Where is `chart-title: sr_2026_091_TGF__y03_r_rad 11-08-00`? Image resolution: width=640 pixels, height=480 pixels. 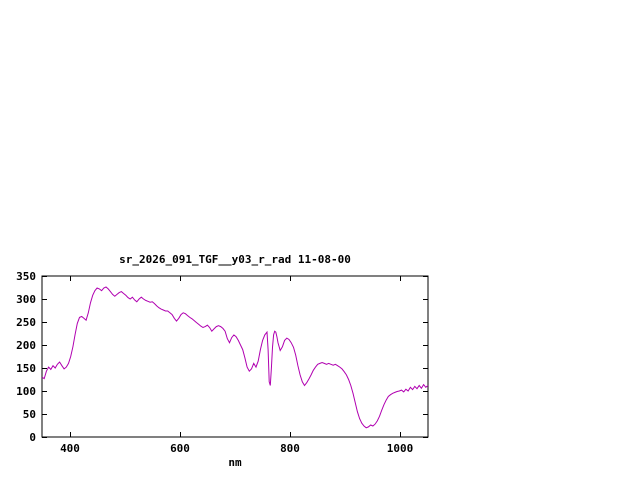 chart-title: sr_2026_091_TGF__y03_r_rad 11-08-00 is located at coordinates (235, 259).